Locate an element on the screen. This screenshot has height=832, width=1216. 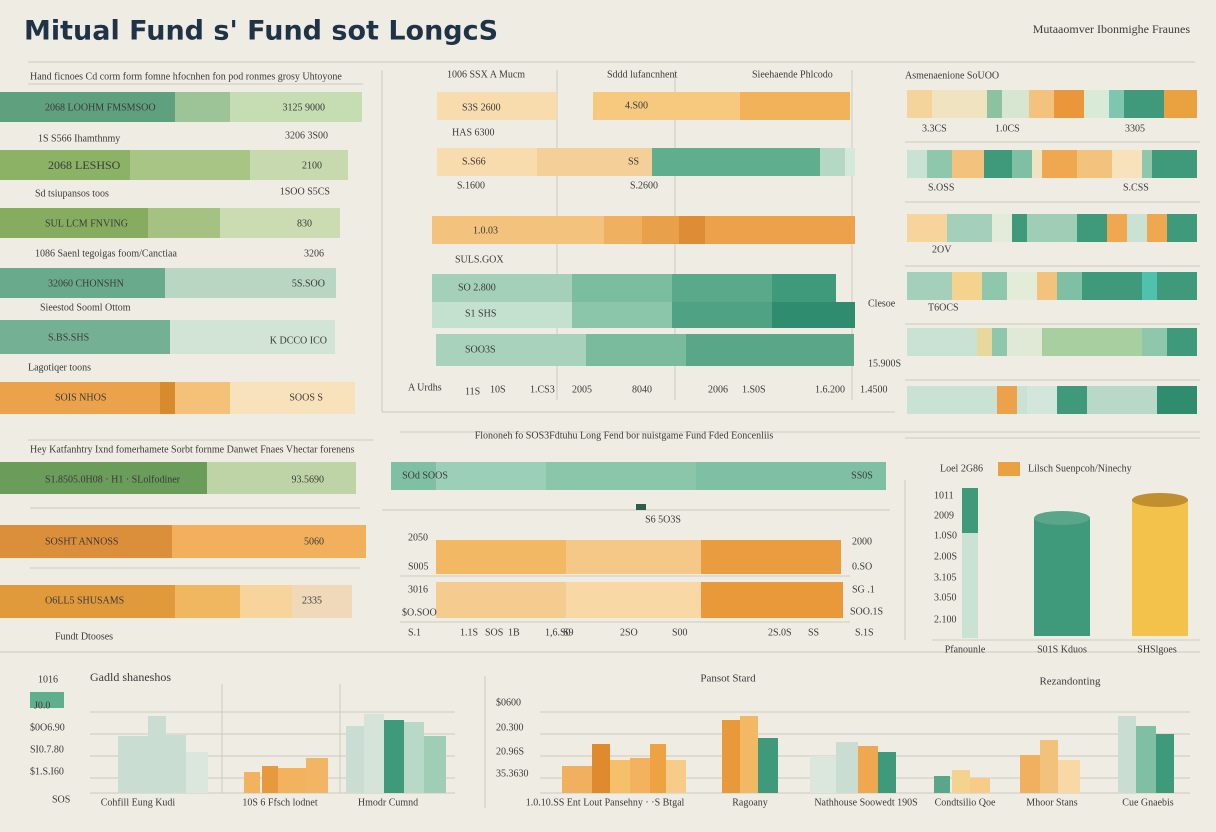
label: SS0S is located at coordinates (862, 475).